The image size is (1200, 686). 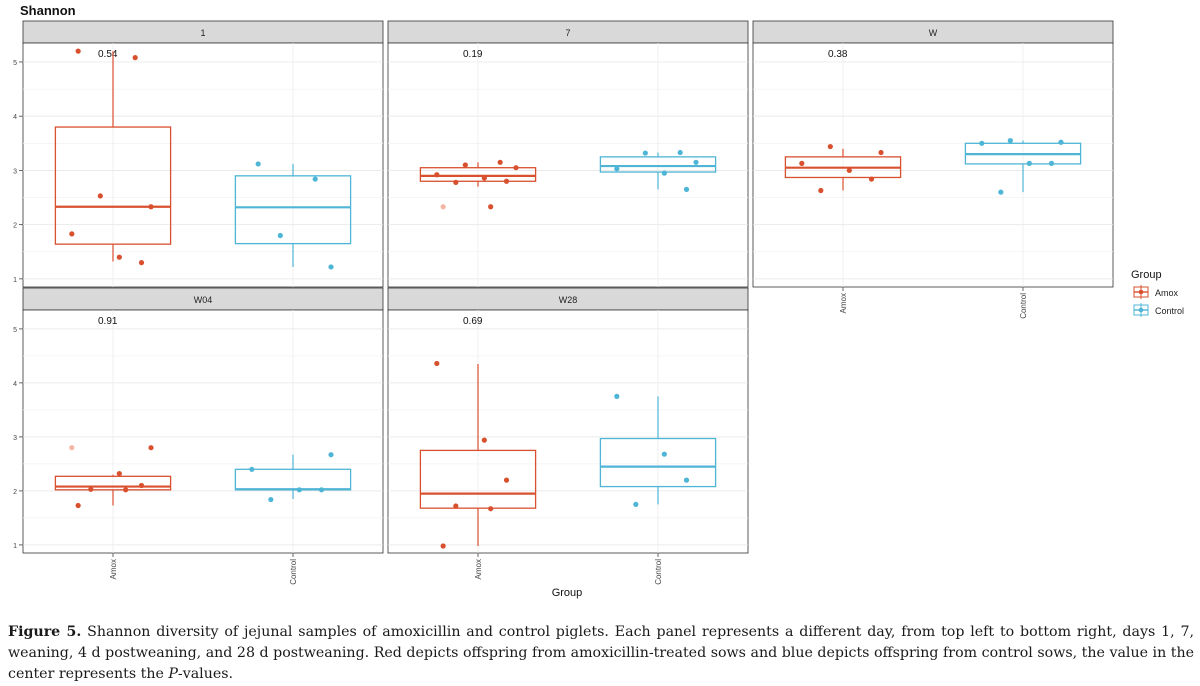 I want to click on facet-panel-7: 70.19, so click(x=568, y=154).